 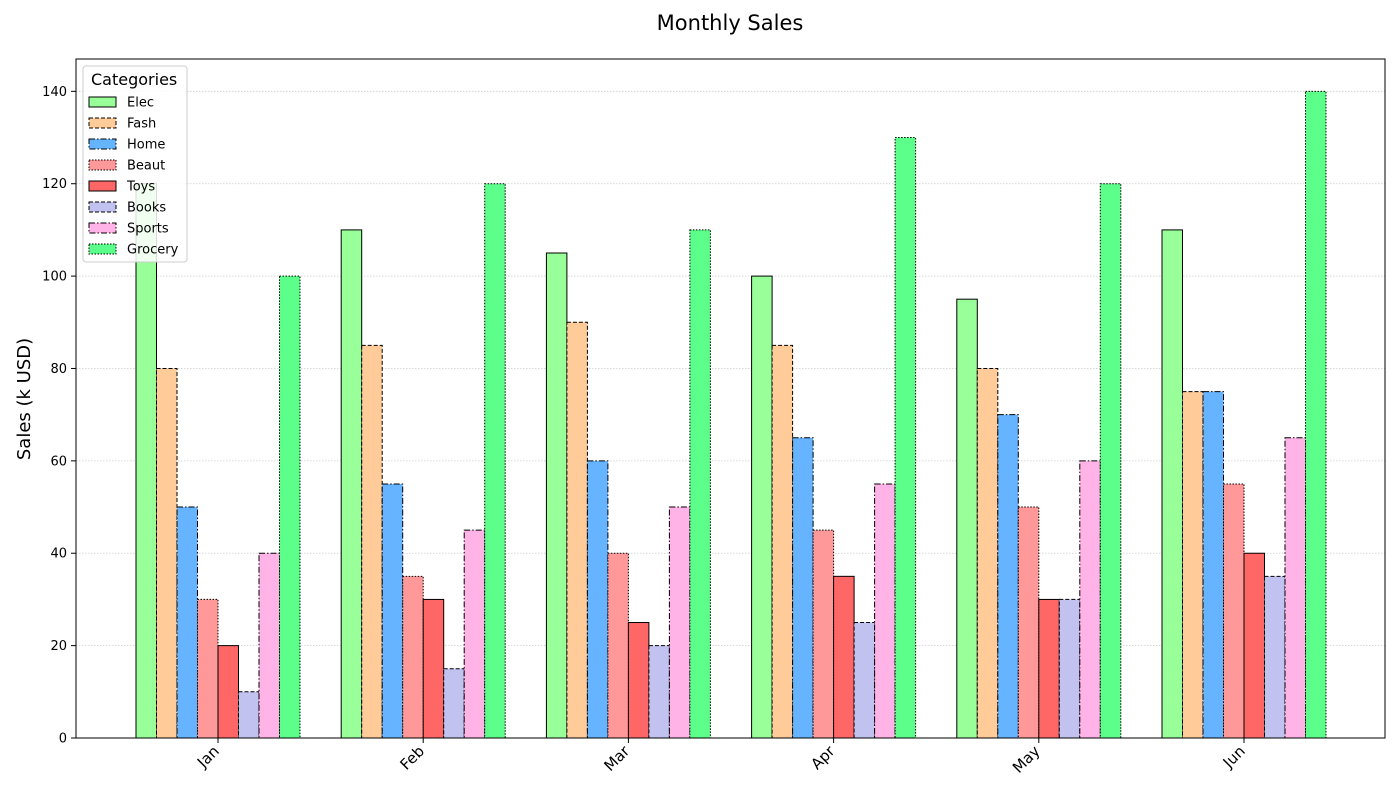 I want to click on bar-sports-jan, so click(x=269, y=645).